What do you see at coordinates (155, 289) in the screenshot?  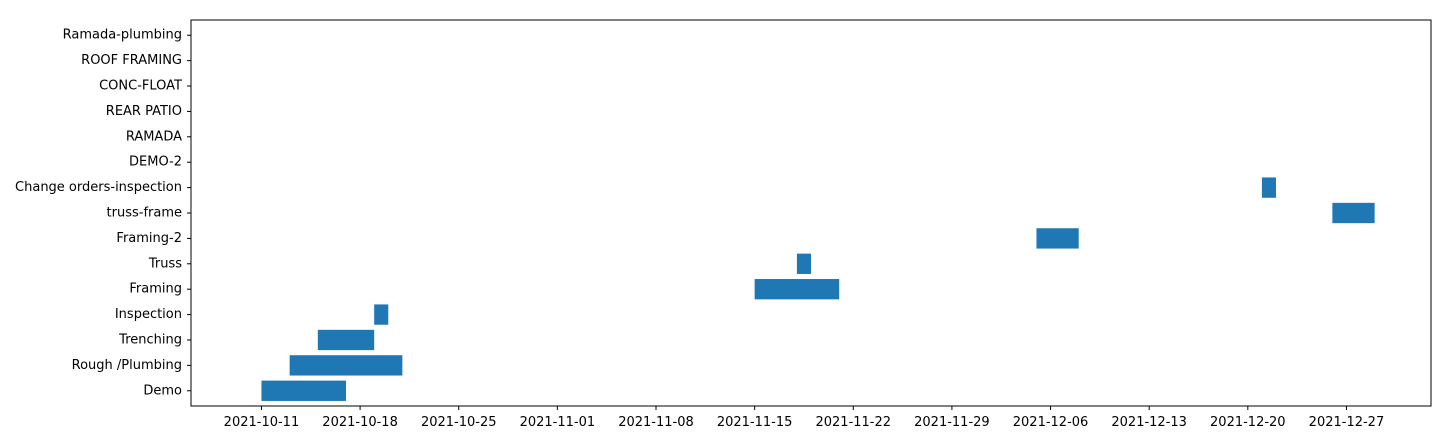 I see `y-tick-label: Framing` at bounding box center [155, 289].